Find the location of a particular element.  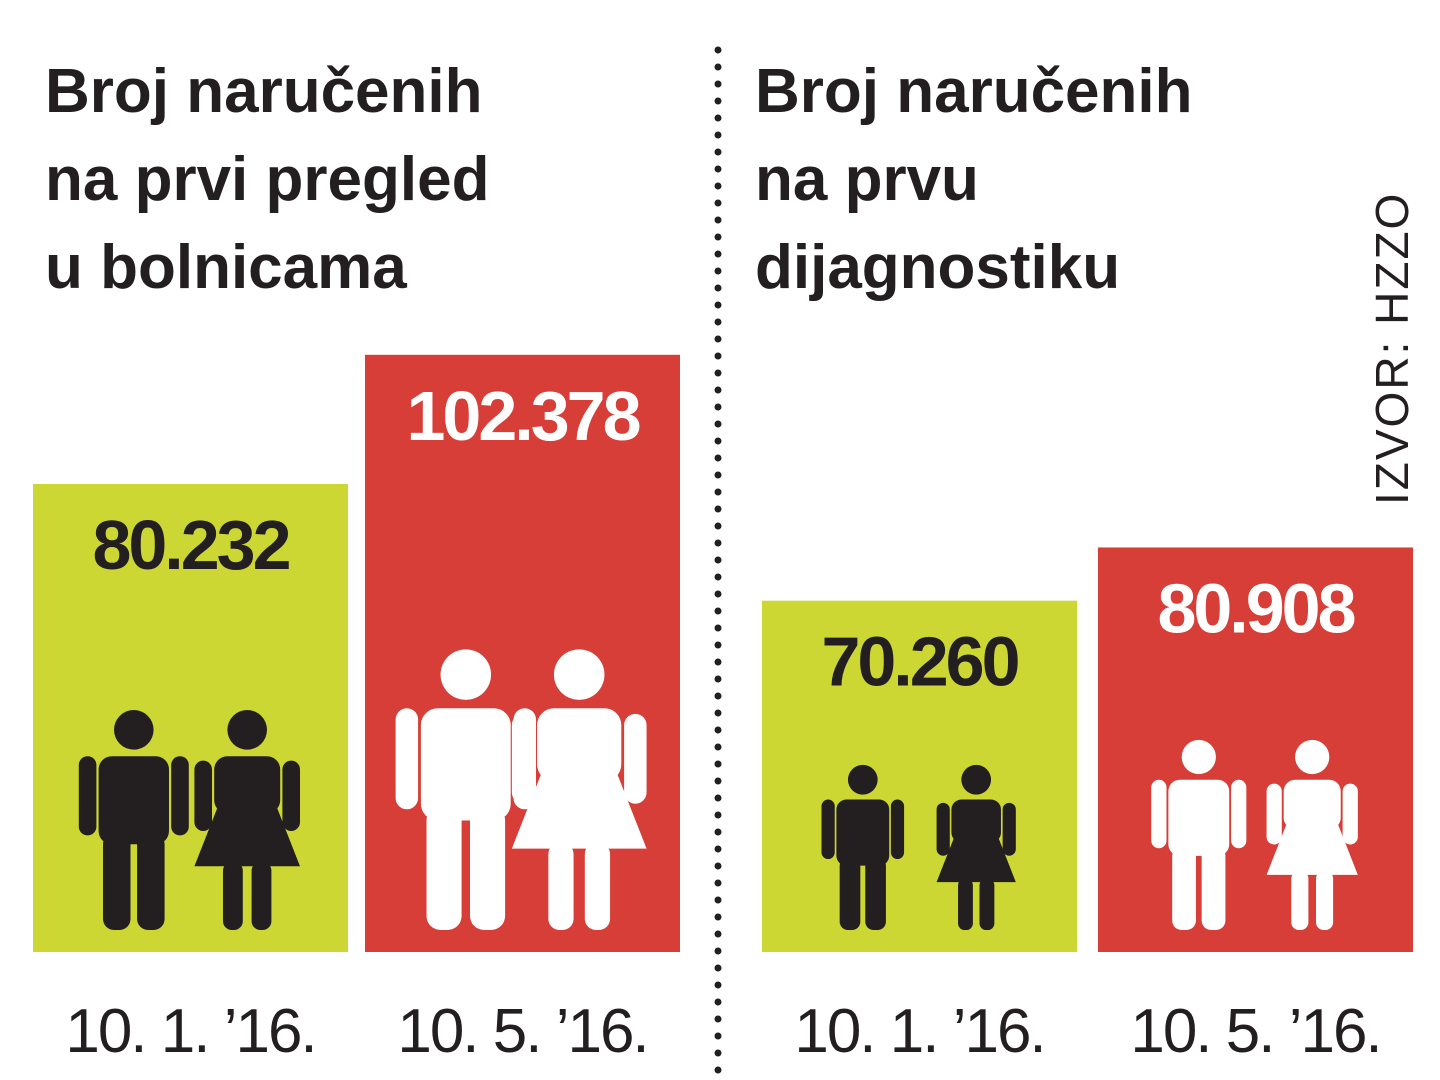

source: IZVOR: HZZO is located at coordinates (1392, 348).